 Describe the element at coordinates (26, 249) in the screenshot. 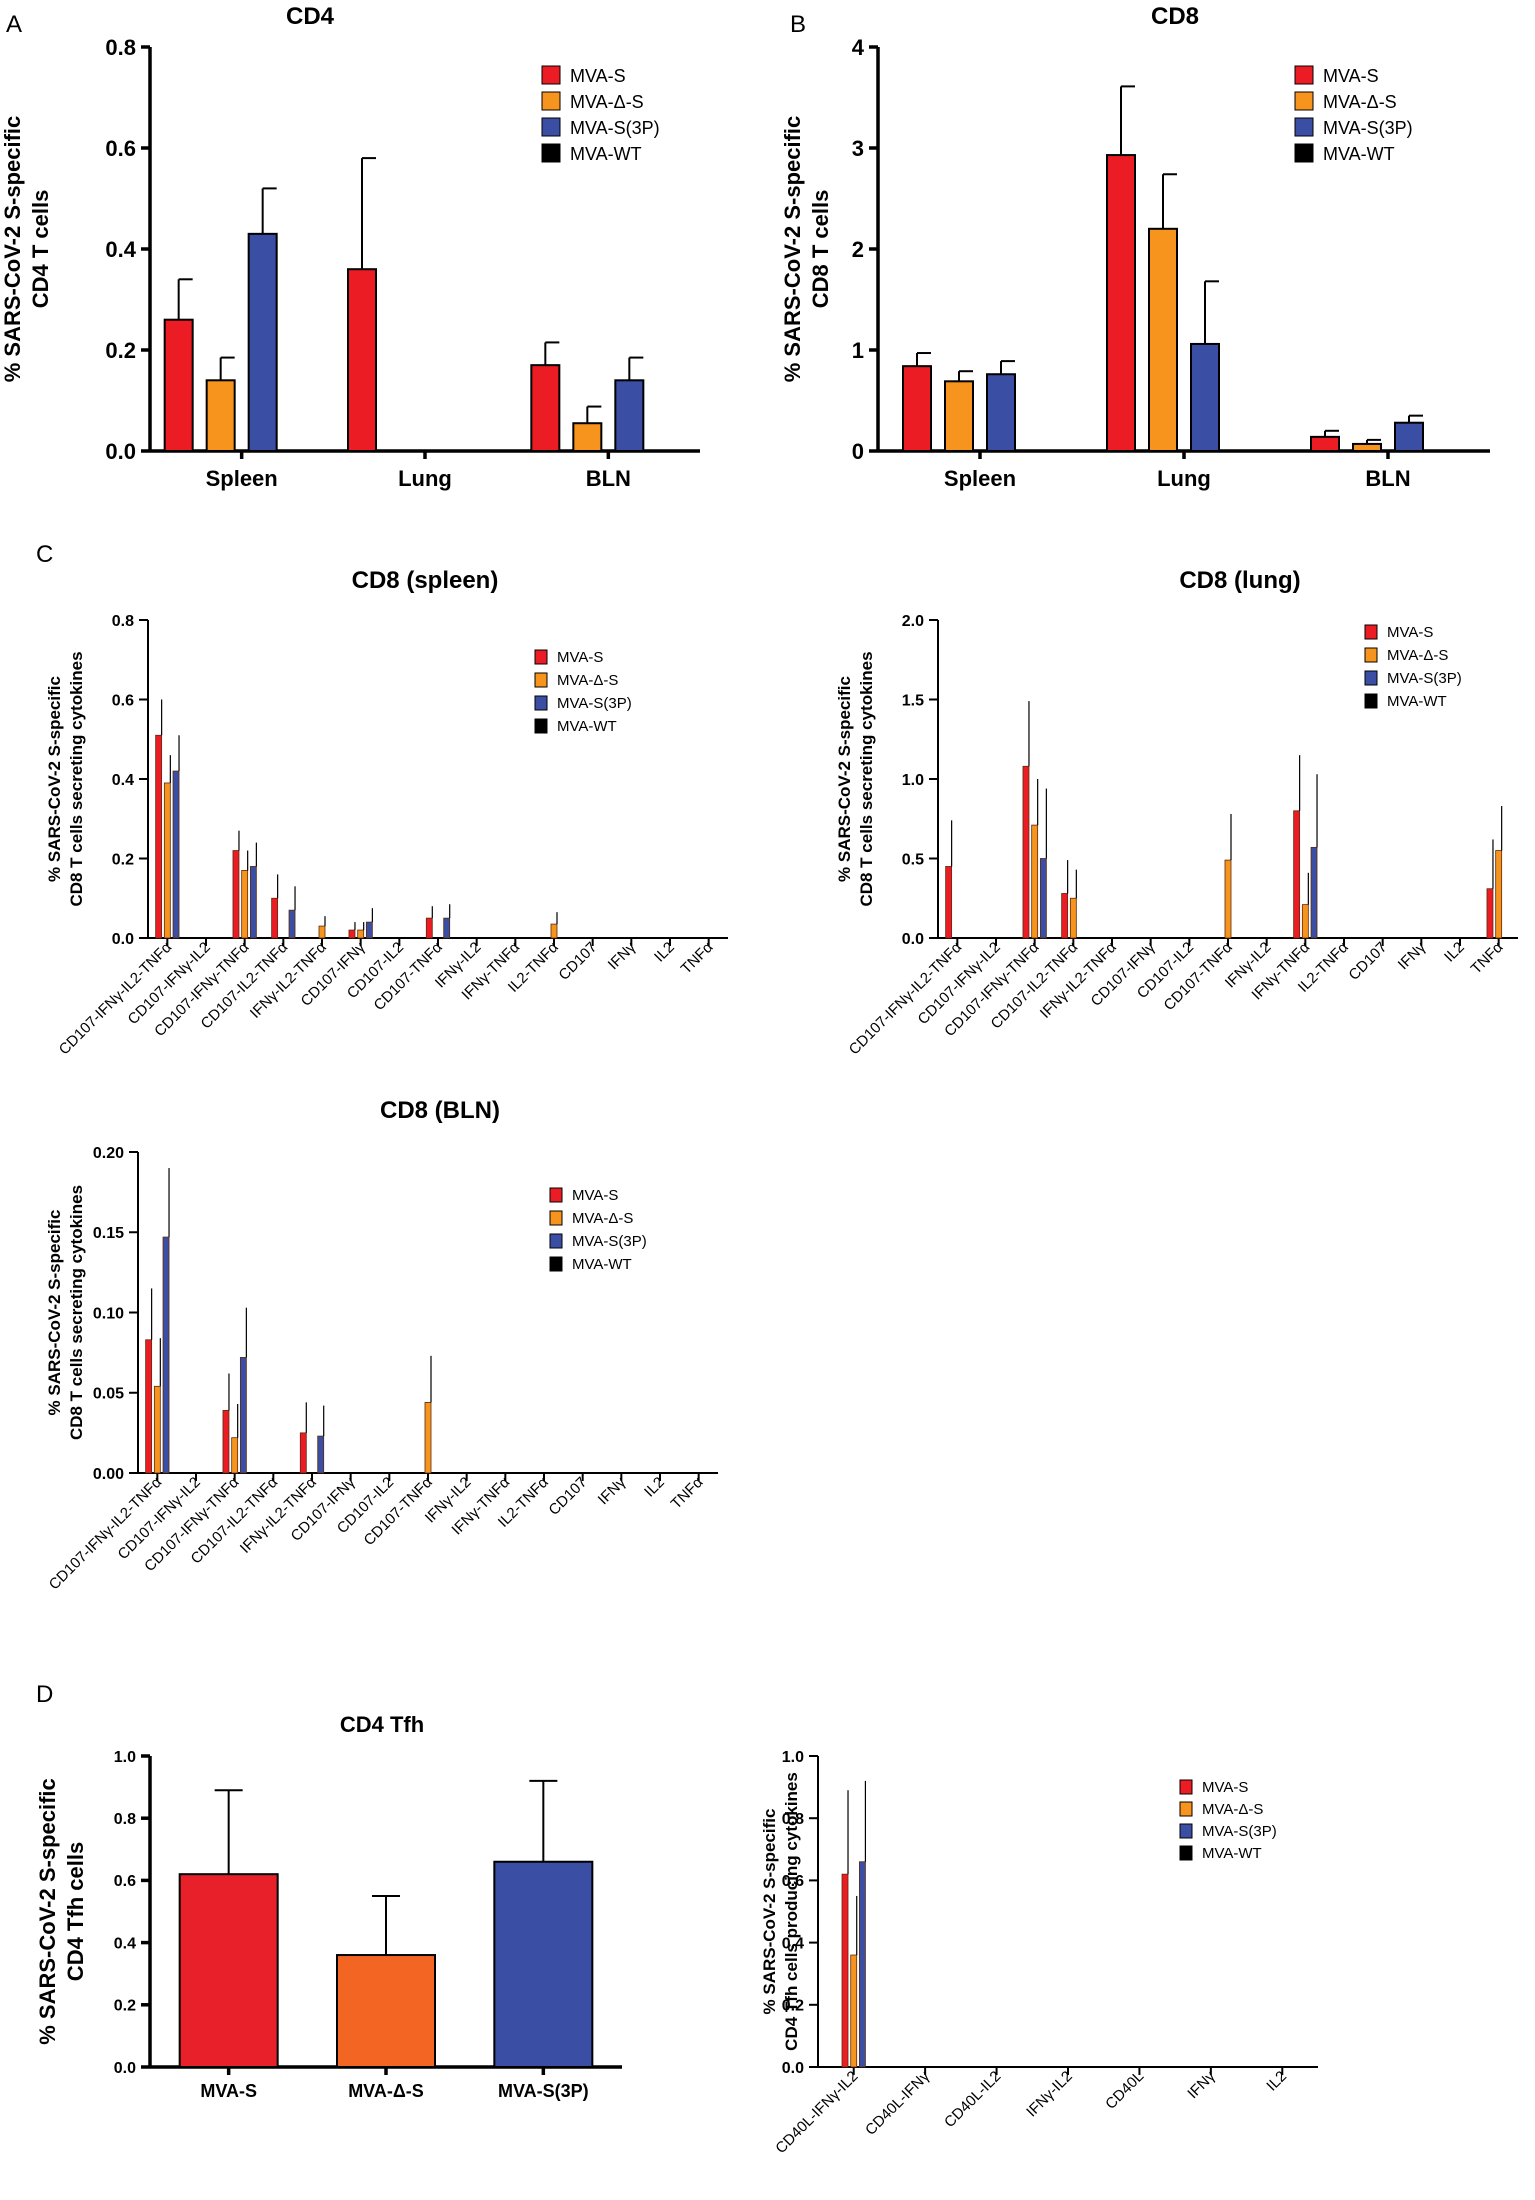

I see `y-axis-label: % SARS-CoV-2 S-specific CD4 T cells` at that location.